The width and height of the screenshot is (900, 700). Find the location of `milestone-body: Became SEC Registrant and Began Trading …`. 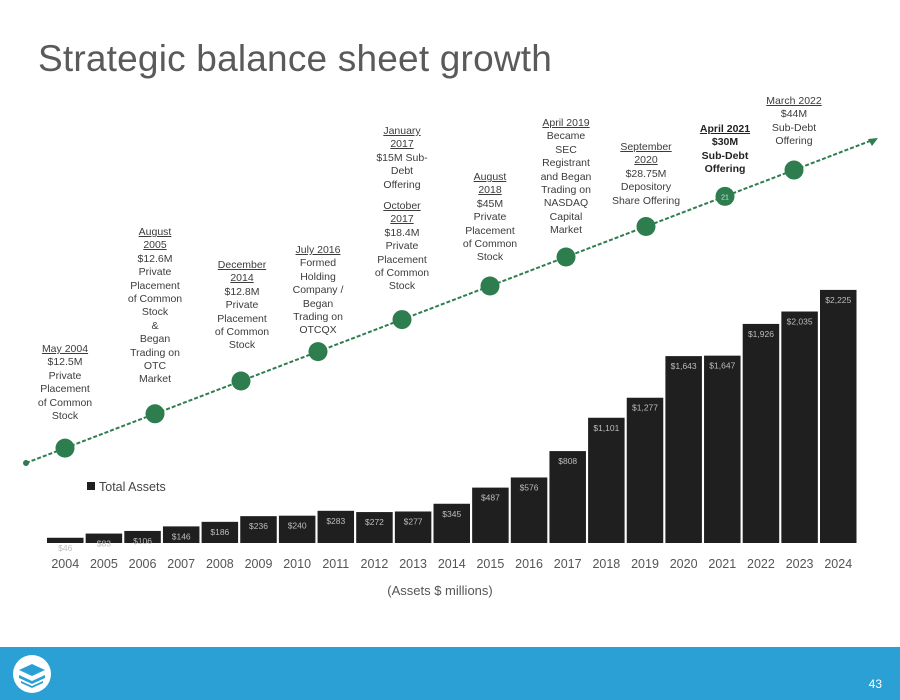

milestone-body: Became SEC Registrant and Began Trading … is located at coordinates (566, 183).